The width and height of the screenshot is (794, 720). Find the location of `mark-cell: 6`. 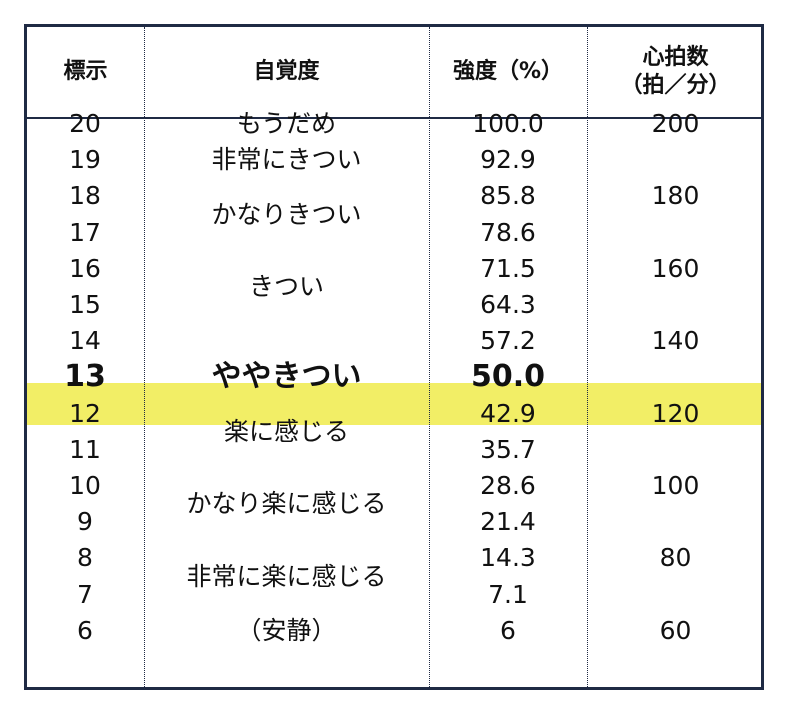

mark-cell: 6 is located at coordinates (85, 630).